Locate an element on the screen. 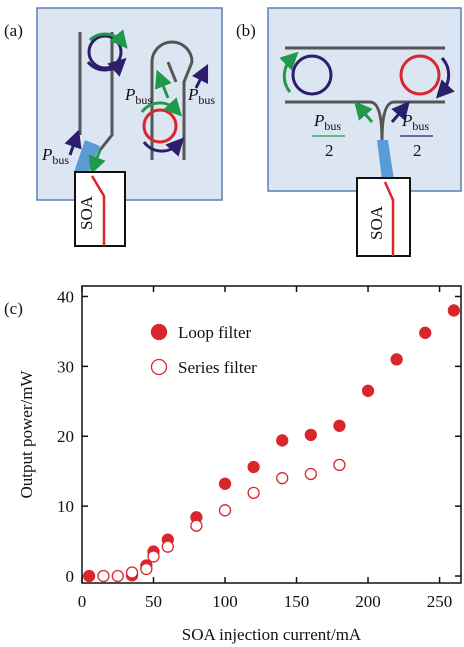  y-tick-label: 10 is located at coordinates (65, 506).